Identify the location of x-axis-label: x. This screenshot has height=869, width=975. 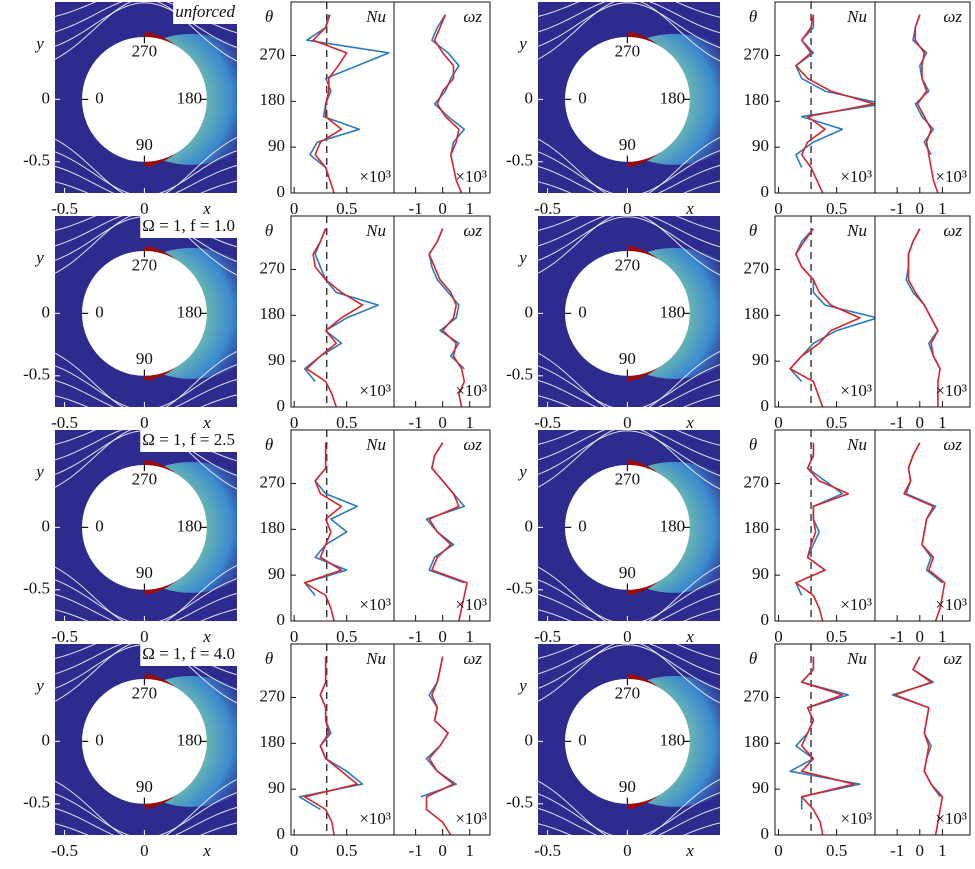
(206, 636).